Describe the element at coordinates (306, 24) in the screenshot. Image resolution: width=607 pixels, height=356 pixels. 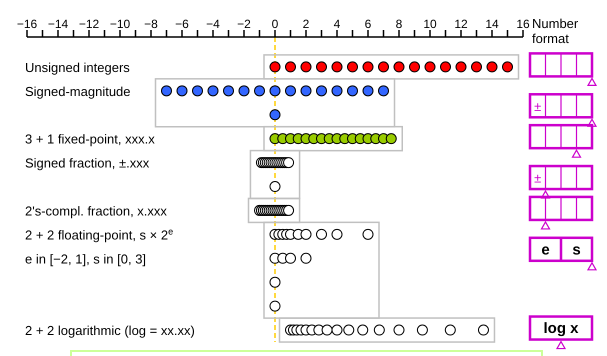
I see `x-tick-label: 2` at that location.